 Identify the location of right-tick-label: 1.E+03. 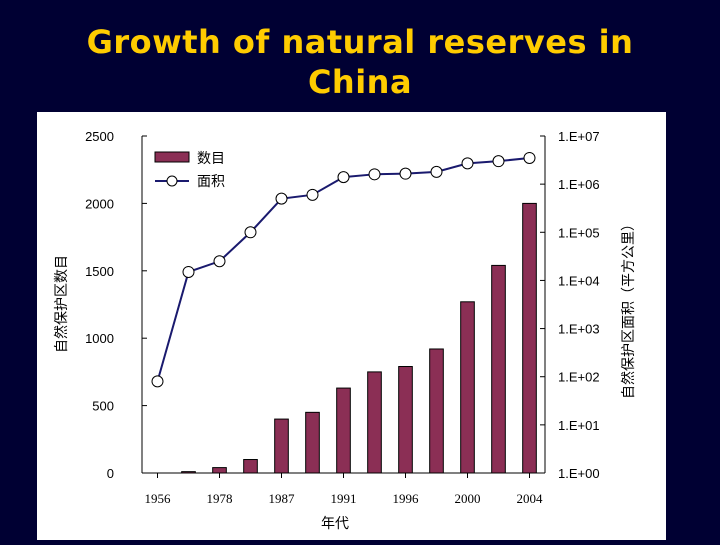
(579, 329).